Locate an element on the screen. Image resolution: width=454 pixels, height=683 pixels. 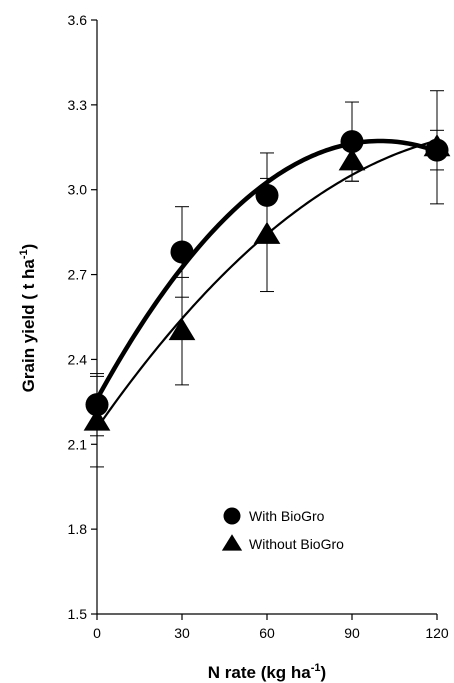
y-tick-label: 2.7 is located at coordinates (78, 275).